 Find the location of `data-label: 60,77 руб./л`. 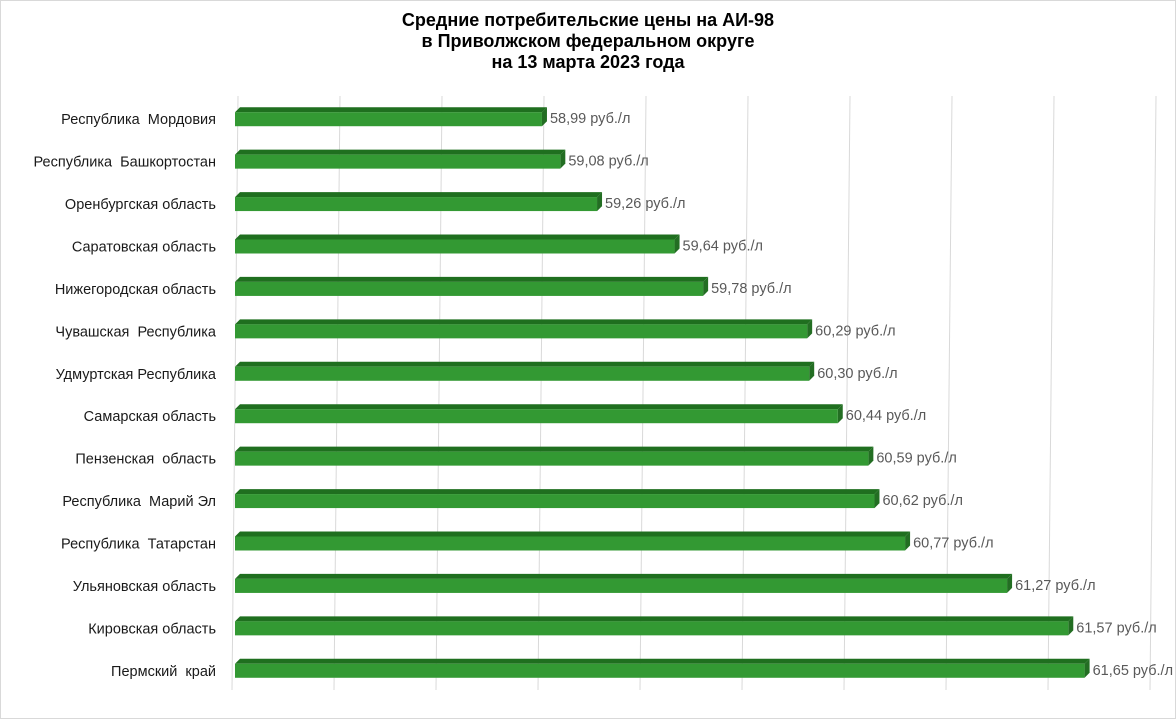

data-label: 60,77 руб./л is located at coordinates (953, 544).